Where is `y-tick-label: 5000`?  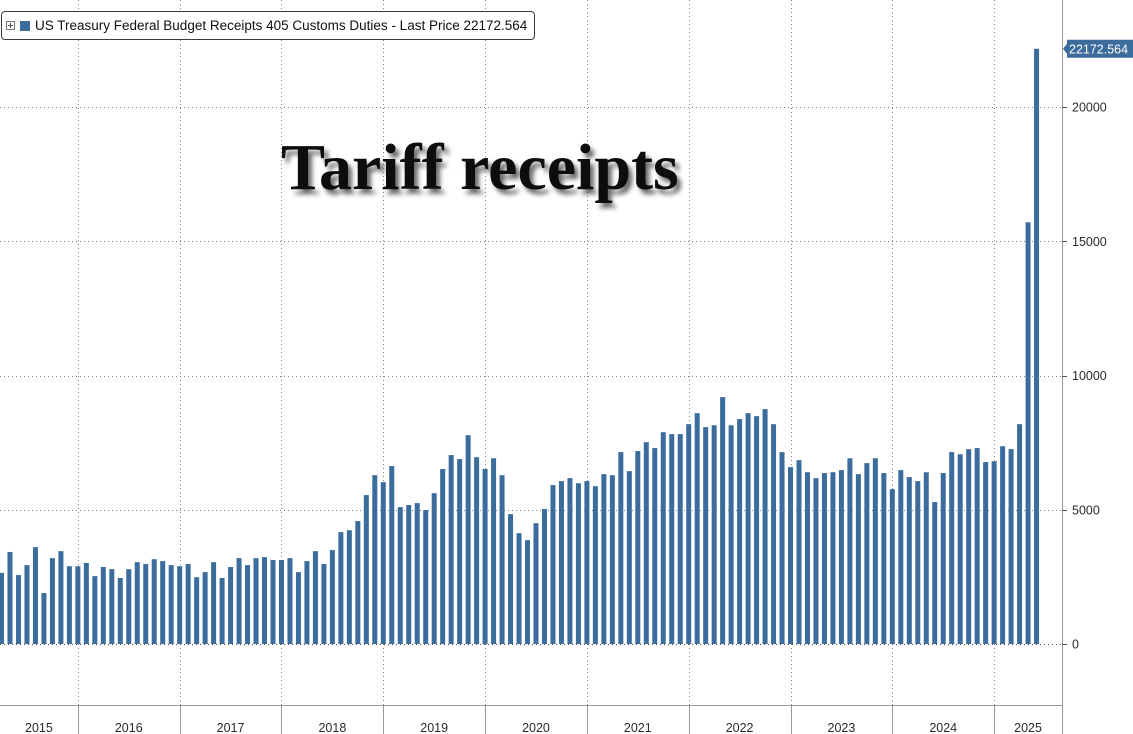 y-tick-label: 5000 is located at coordinates (1086, 510).